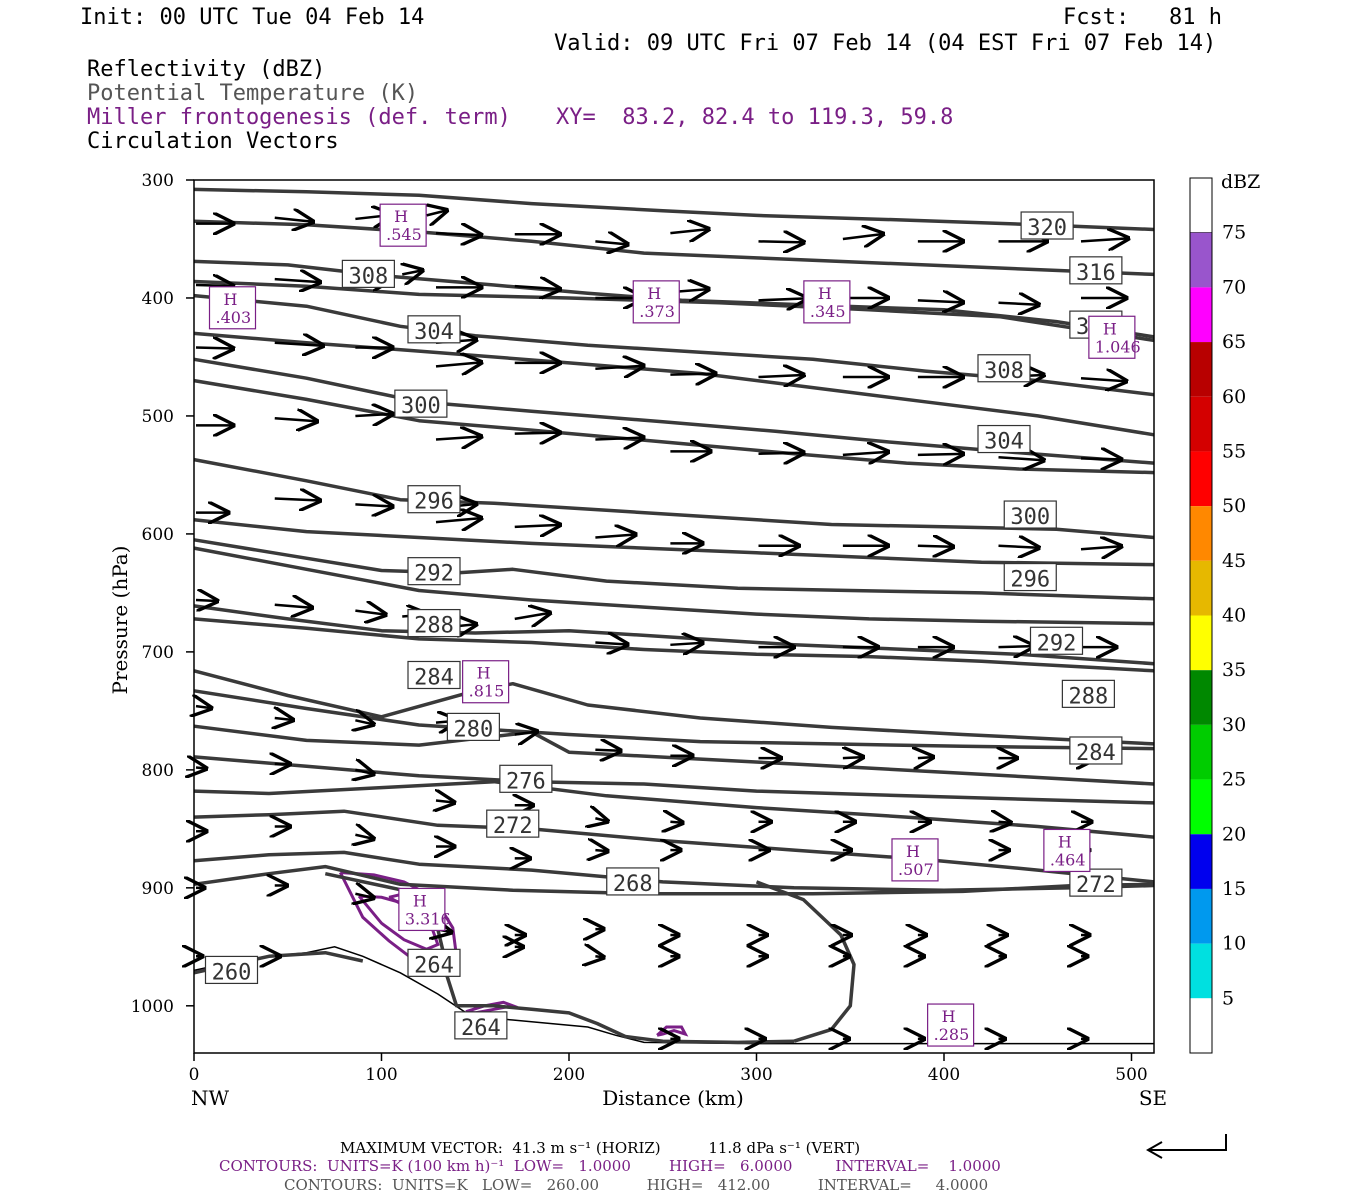  What do you see at coordinates (1234, 780) in the screenshot?
I see `colorbar-label-10: 25` at bounding box center [1234, 780].